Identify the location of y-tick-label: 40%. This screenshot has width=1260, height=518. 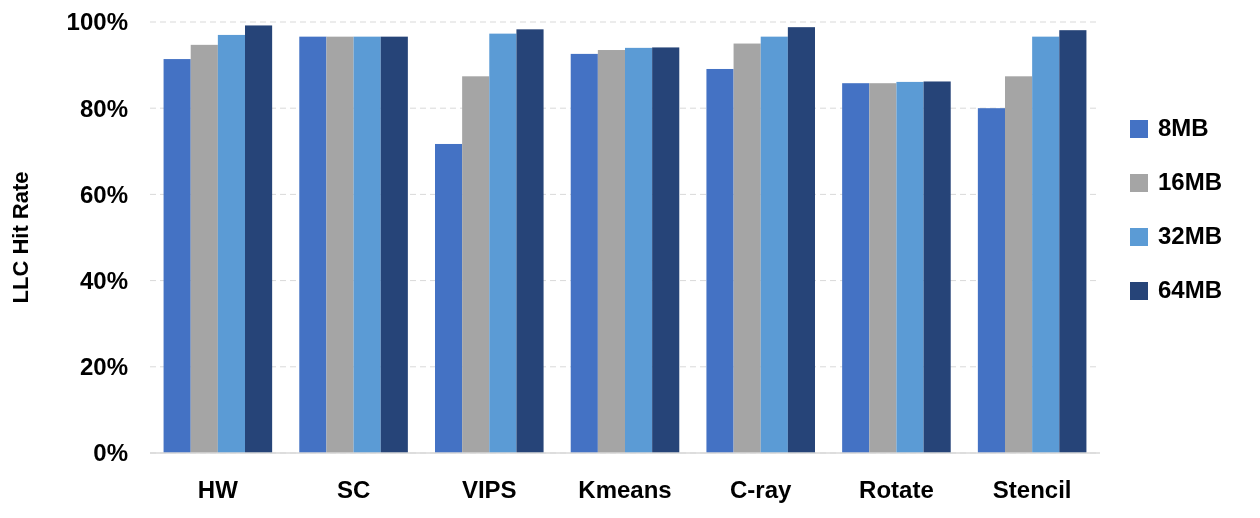
(103, 280).